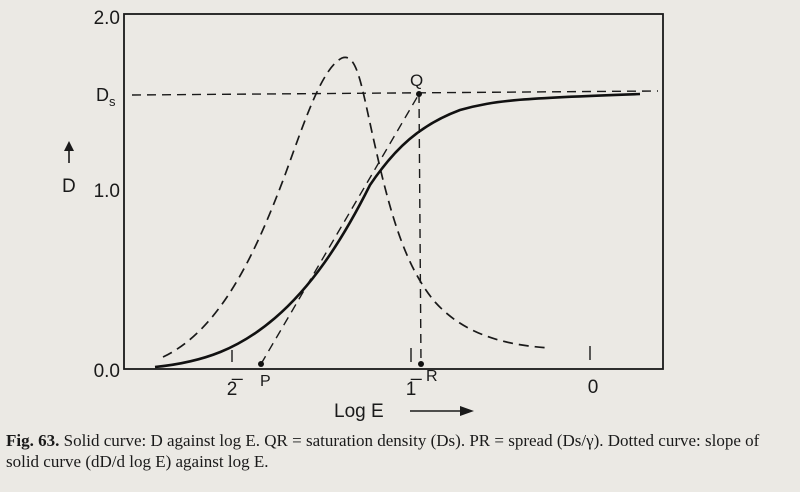  What do you see at coordinates (416, 80) in the screenshot?
I see `point-q-label: Q` at bounding box center [416, 80].